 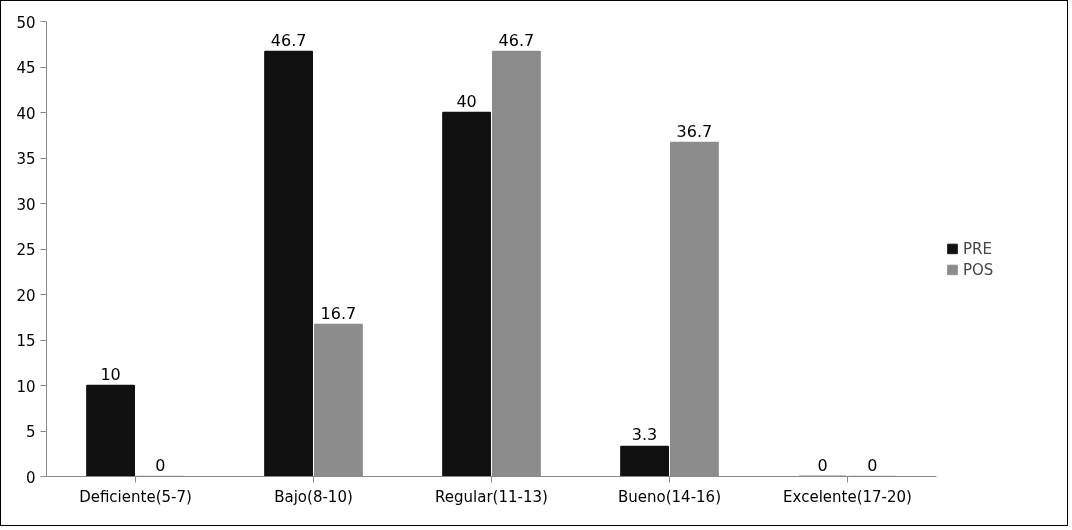 What do you see at coordinates (466, 101) in the screenshot?
I see `data-label: 40` at bounding box center [466, 101].